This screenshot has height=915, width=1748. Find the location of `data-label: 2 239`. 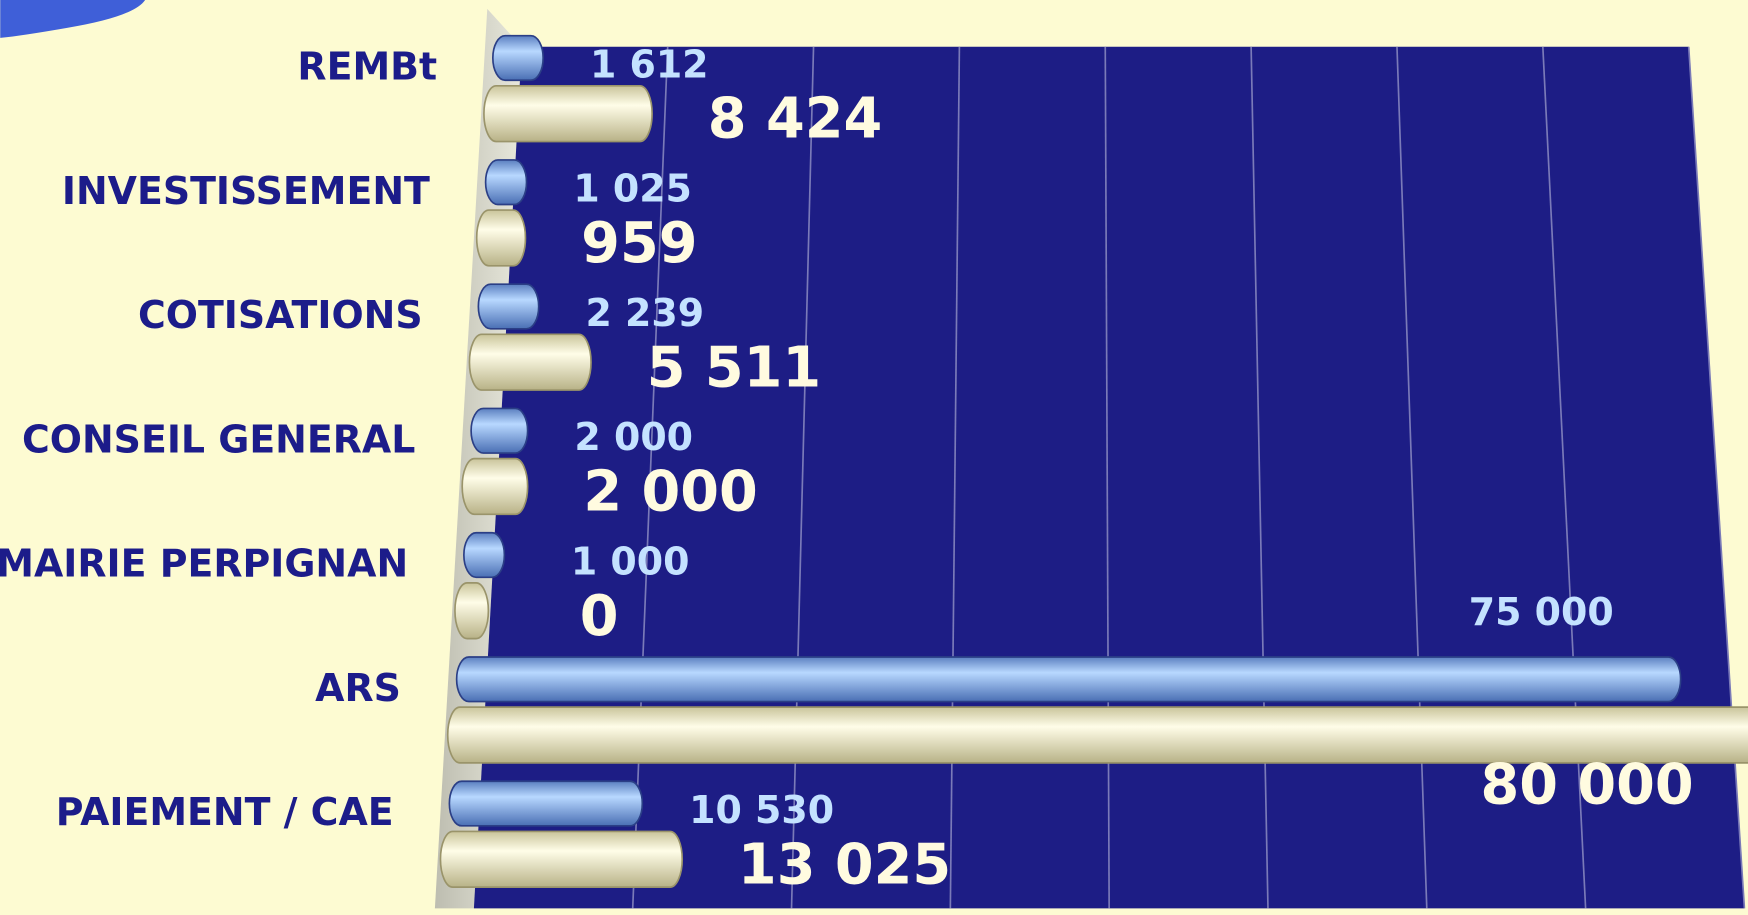

data-label: 2 239 is located at coordinates (644, 313).